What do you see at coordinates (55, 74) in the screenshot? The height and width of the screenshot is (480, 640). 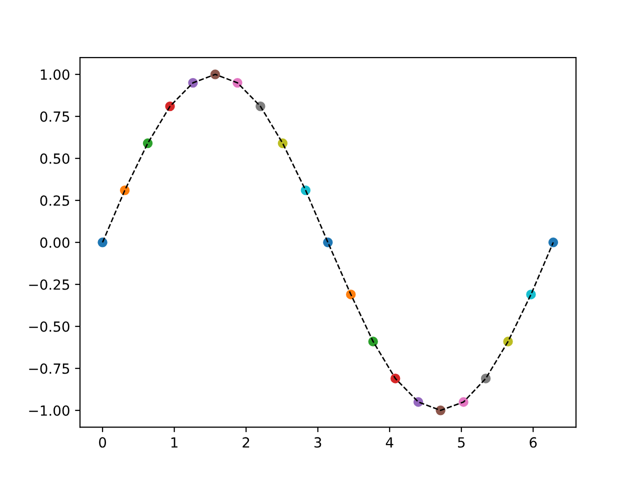 I see `y-tick-label: 1.00` at bounding box center [55, 74].